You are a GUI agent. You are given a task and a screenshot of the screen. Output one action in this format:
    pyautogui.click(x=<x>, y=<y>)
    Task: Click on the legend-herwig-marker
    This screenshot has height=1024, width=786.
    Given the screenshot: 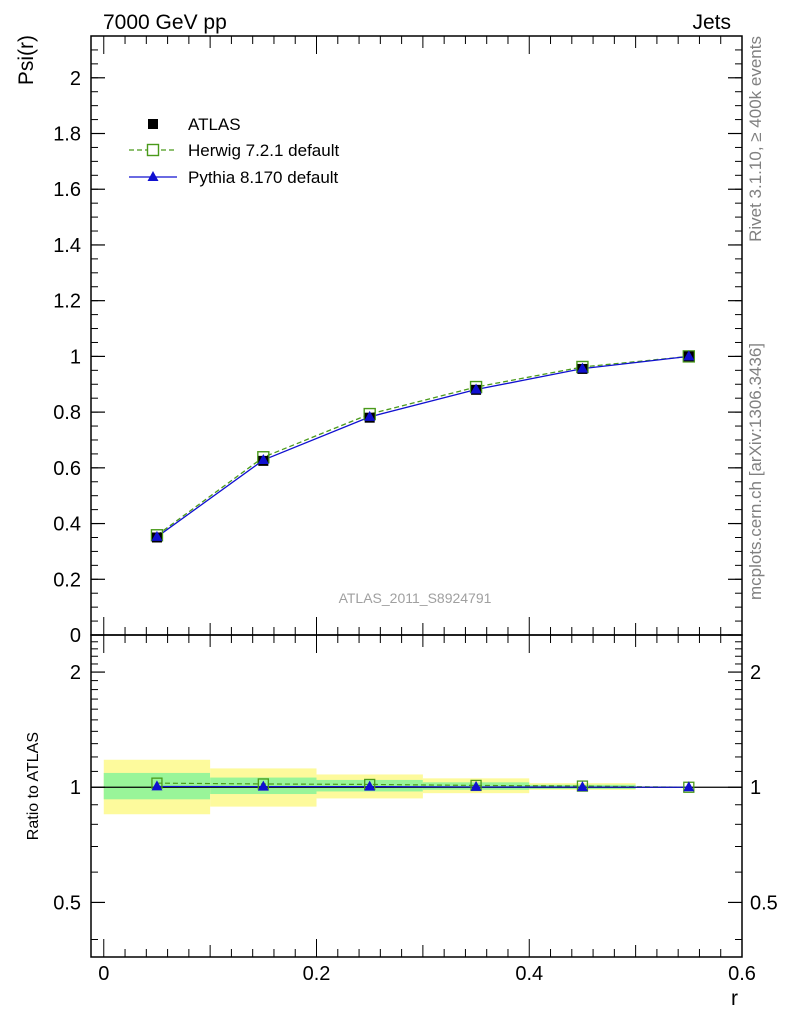 What is the action you would take?
    pyautogui.click(x=153, y=150)
    